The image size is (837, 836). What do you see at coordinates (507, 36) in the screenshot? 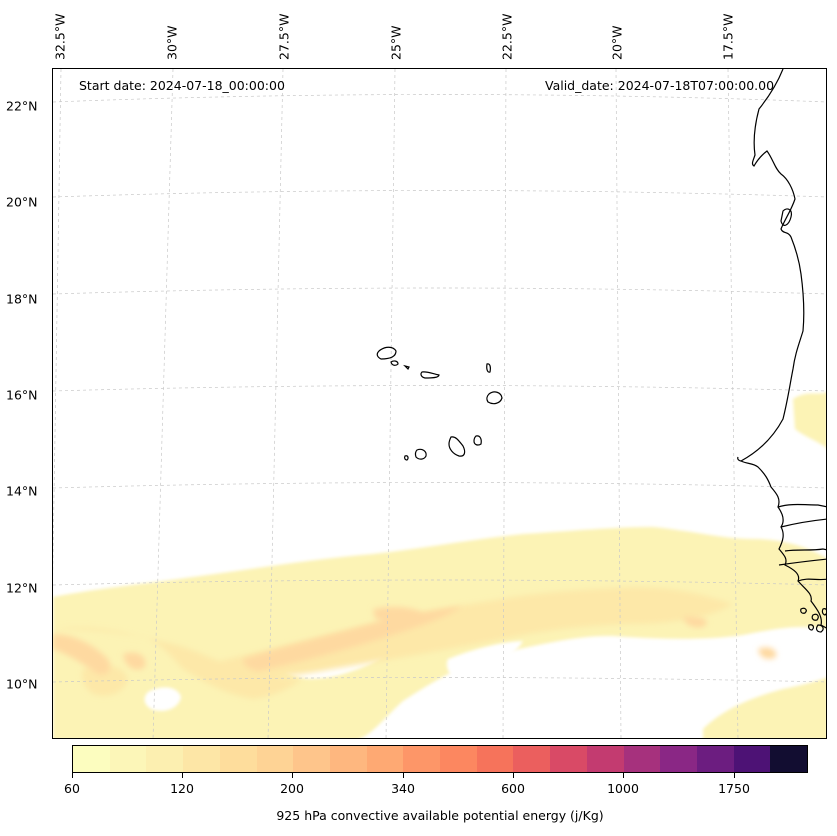
I see `lon-label-22-5w: 22.5°W` at bounding box center [507, 36].